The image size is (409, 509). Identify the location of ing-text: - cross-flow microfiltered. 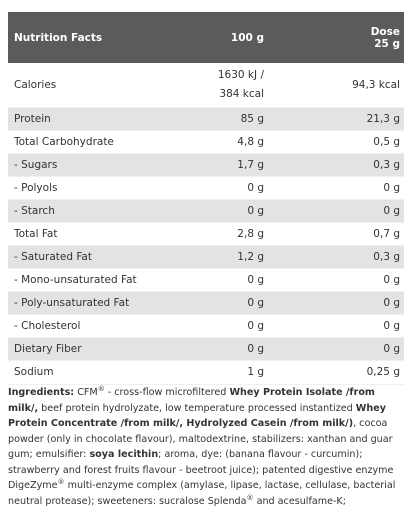
(167, 392).